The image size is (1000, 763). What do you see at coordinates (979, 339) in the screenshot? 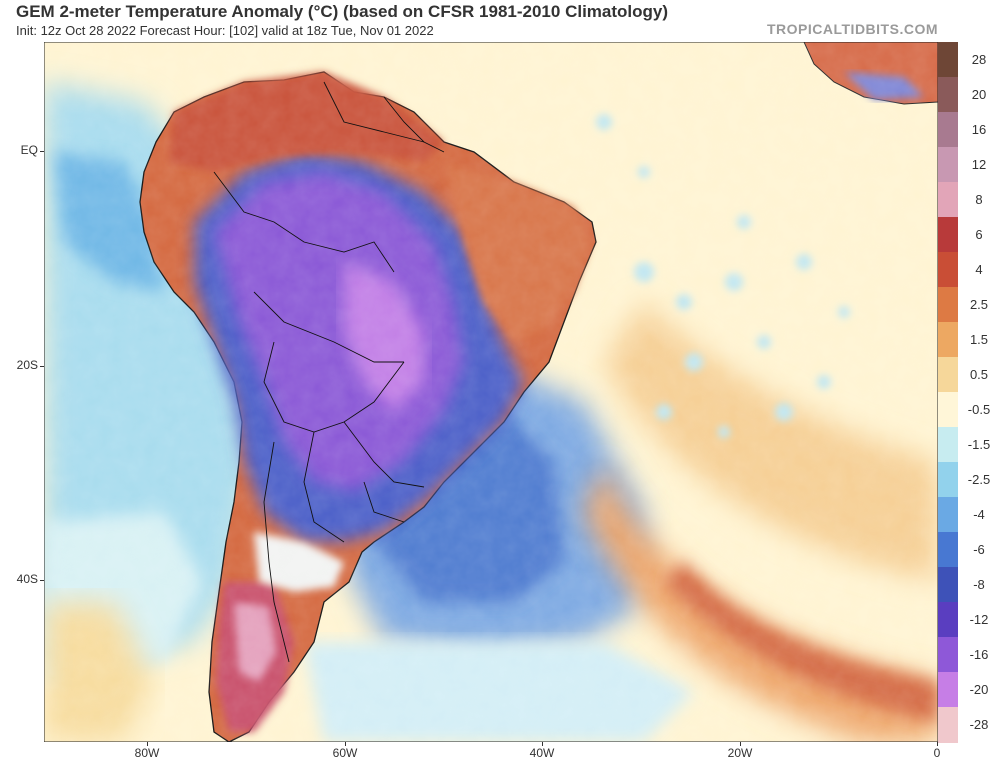
I see `colorbar-label: 1.5` at bounding box center [979, 339].